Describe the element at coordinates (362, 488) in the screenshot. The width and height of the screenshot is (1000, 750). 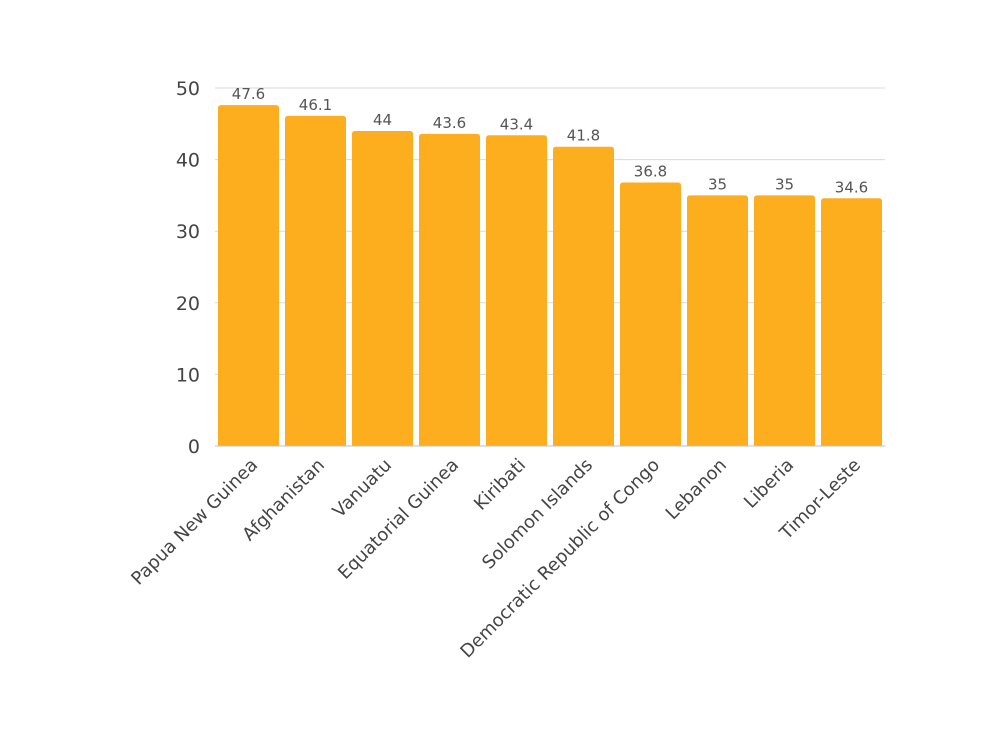
I see `x-tick-label: Vanuatu` at that location.